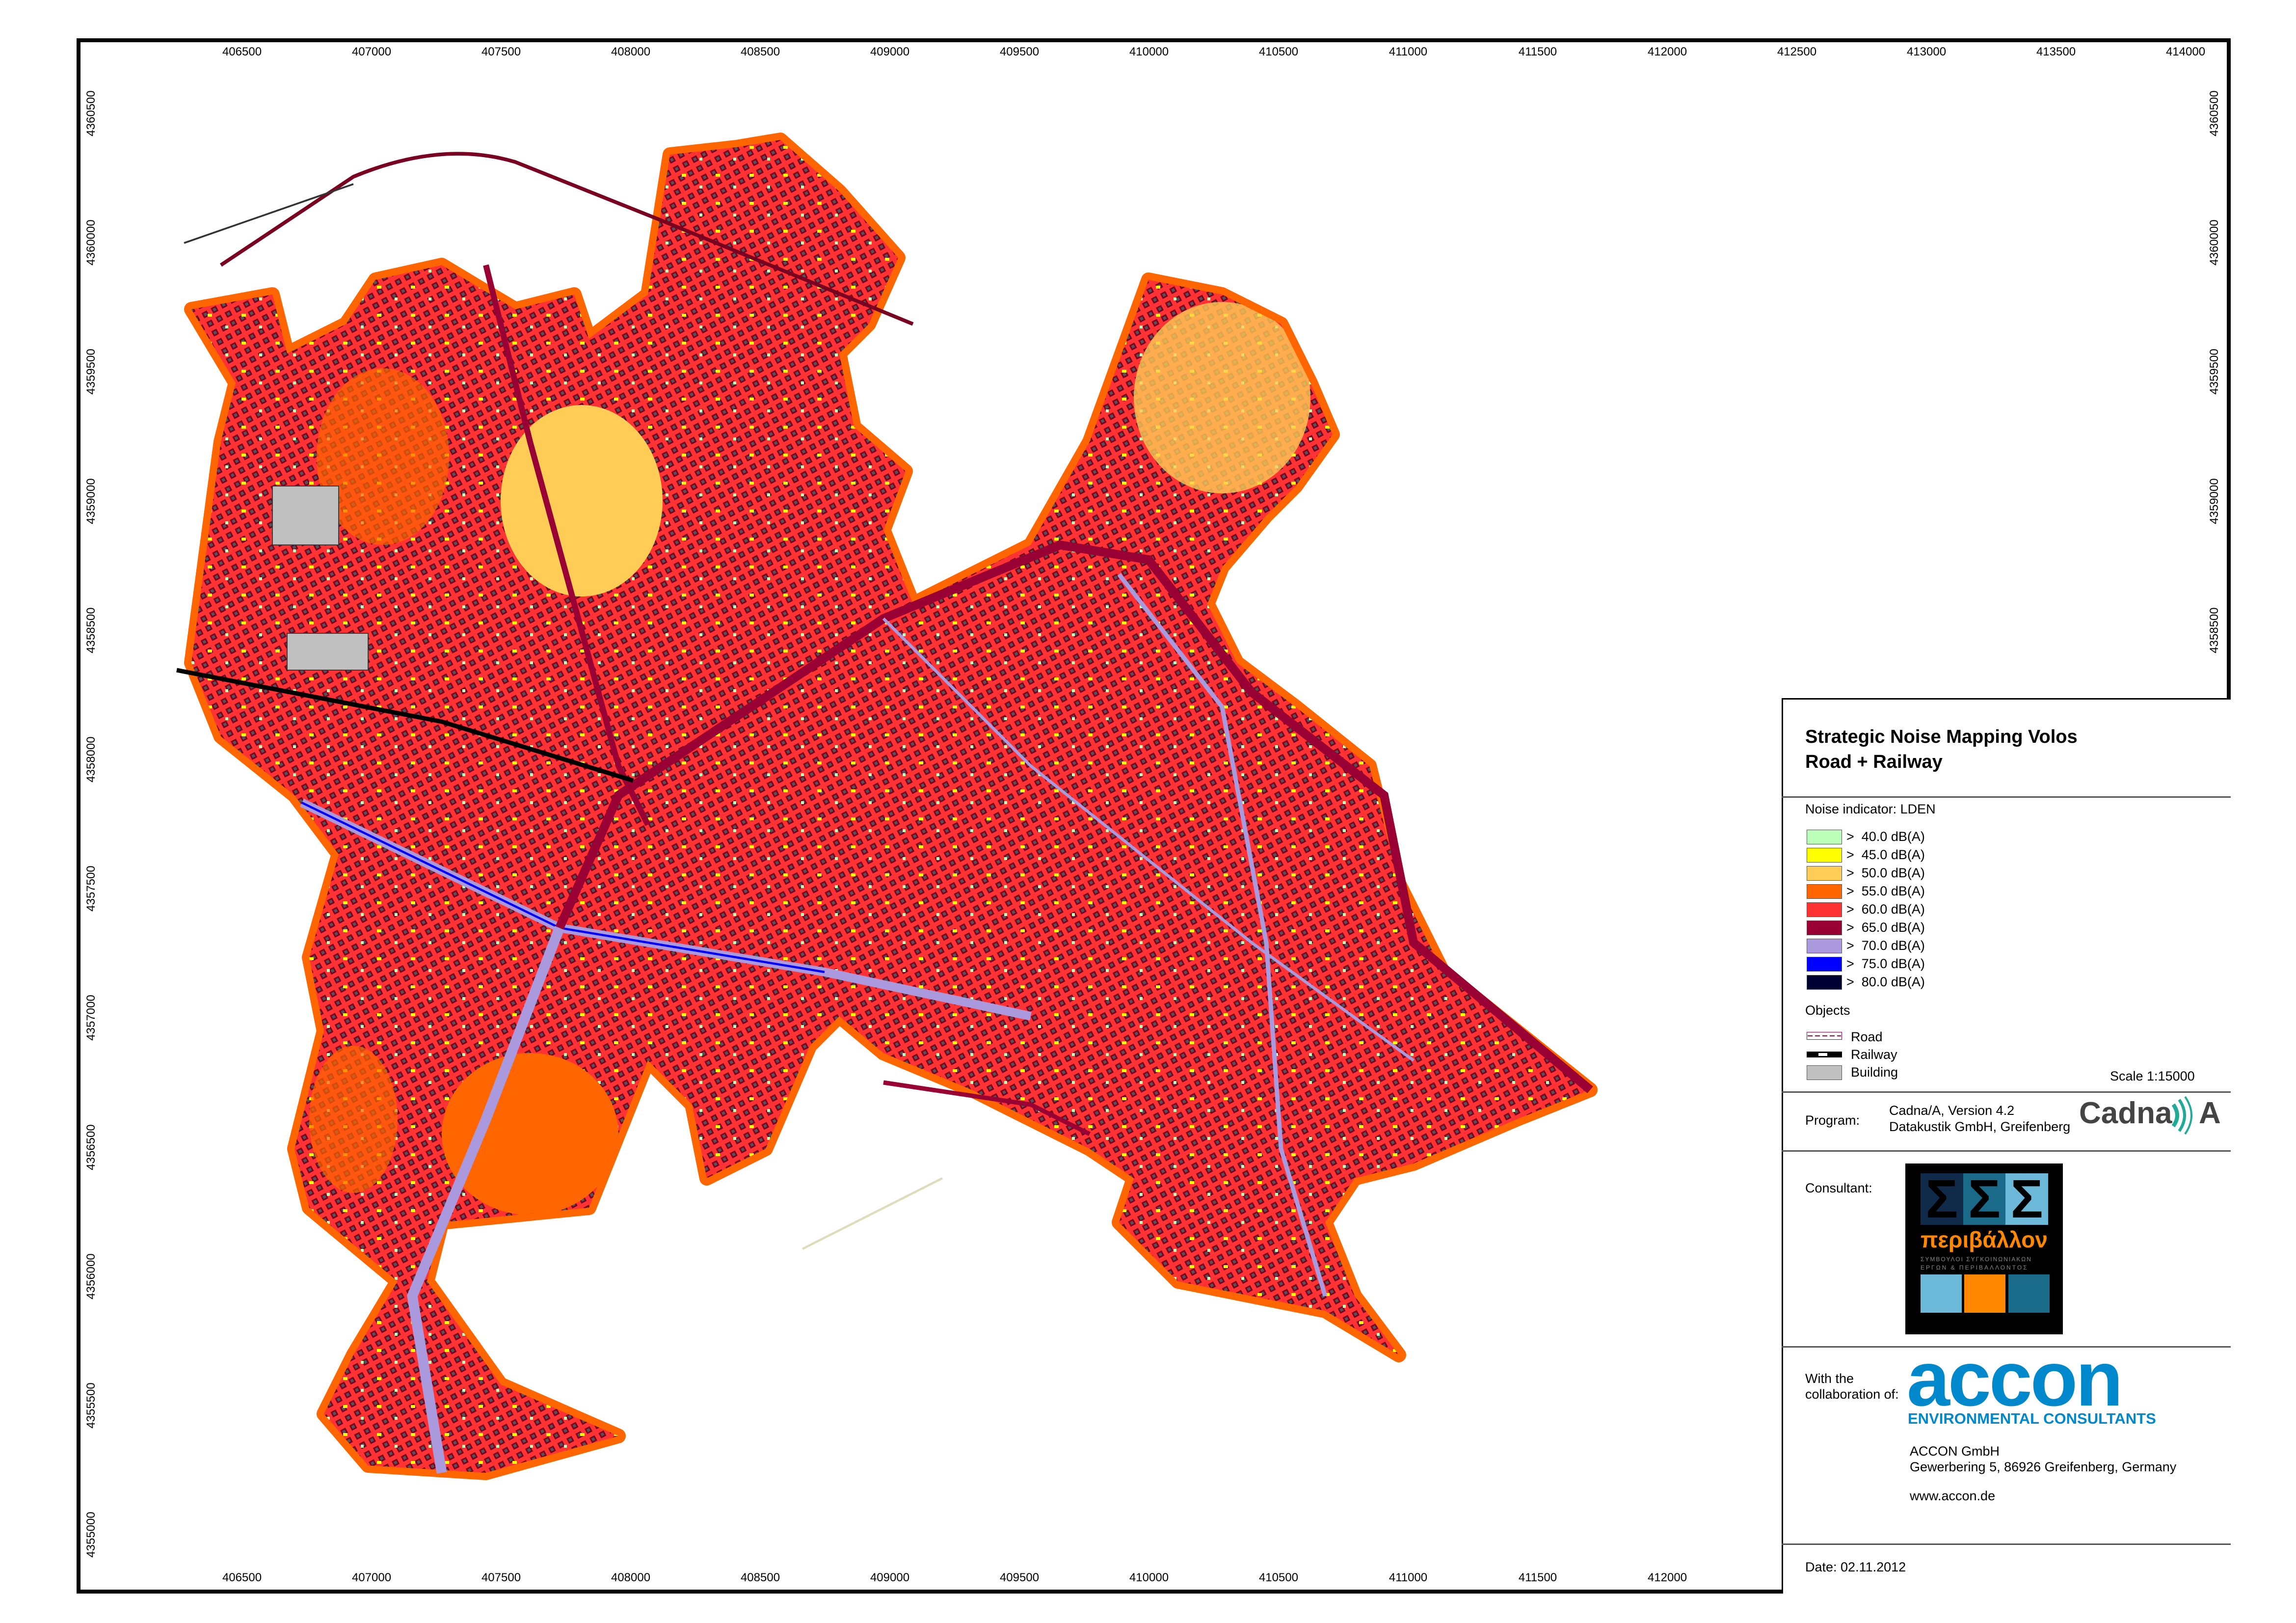  What do you see at coordinates (1953, 1495) in the screenshot?
I see `company-website-link: www.accon.de` at bounding box center [1953, 1495].